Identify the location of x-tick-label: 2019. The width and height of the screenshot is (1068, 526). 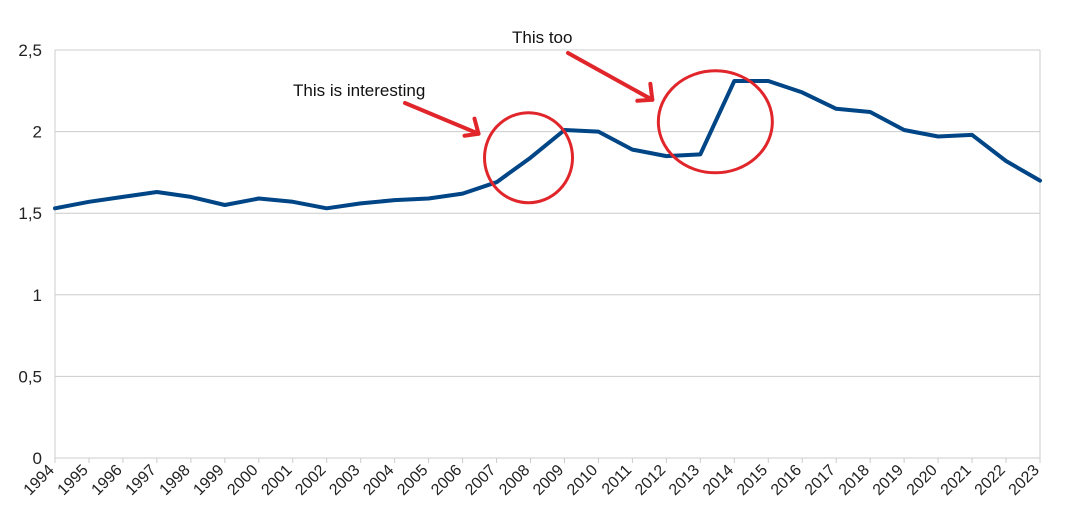
(888, 480).